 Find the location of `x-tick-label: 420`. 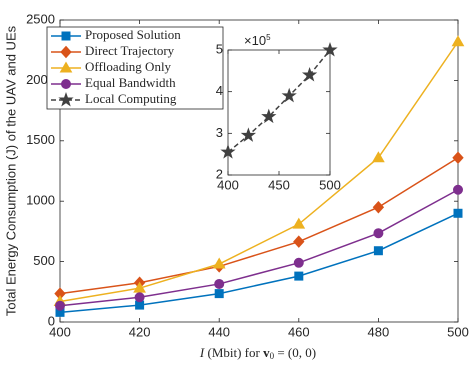

x-tick-label: 420 is located at coordinates (140, 331).